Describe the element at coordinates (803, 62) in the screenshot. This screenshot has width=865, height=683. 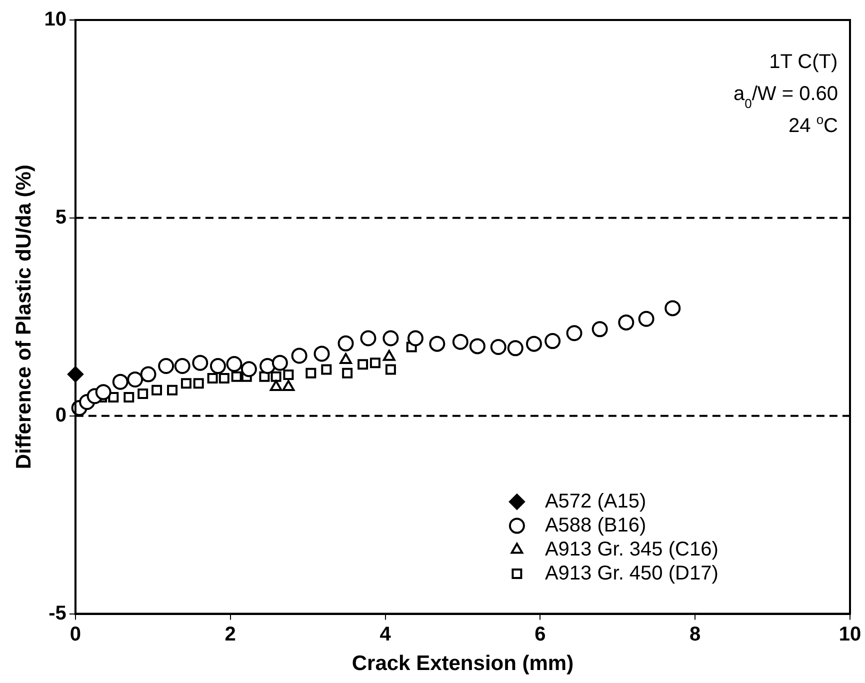
I see `annotation: 1T C(T)` at that location.